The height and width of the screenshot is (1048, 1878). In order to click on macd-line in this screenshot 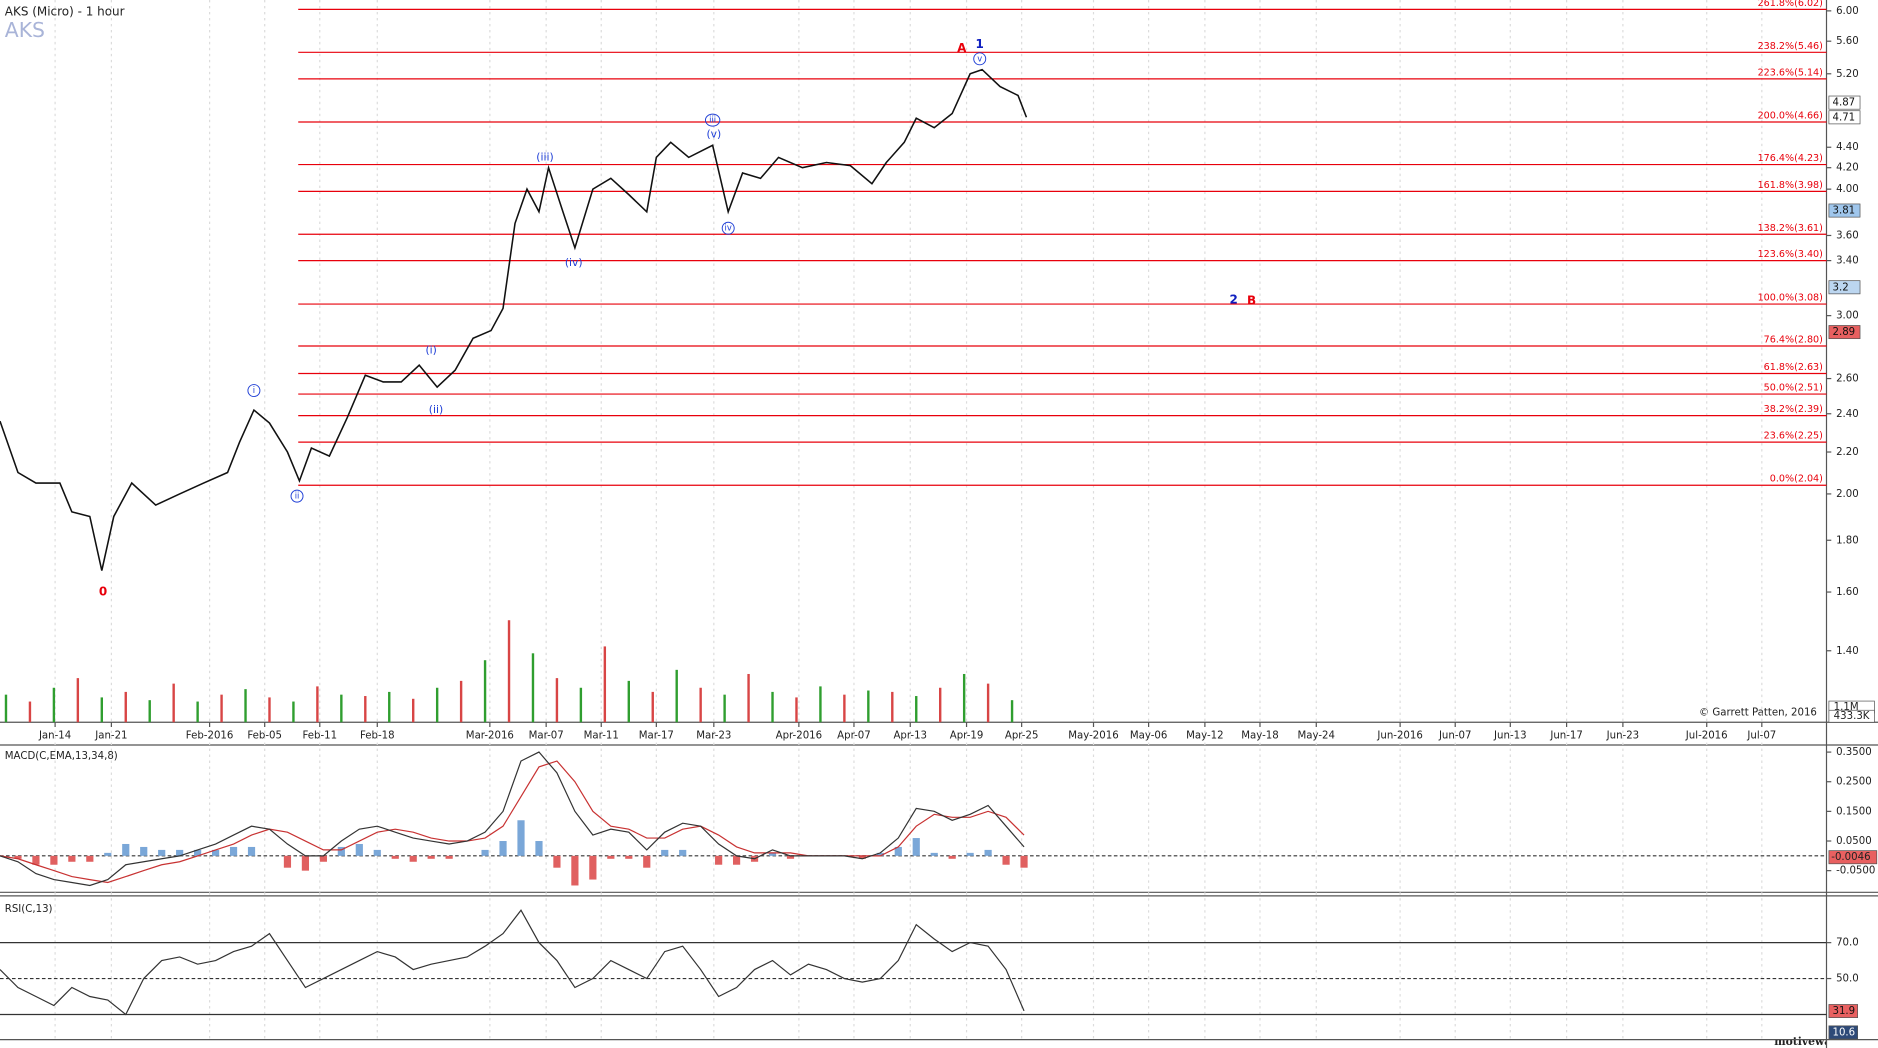, I will do `click(512, 819)`.